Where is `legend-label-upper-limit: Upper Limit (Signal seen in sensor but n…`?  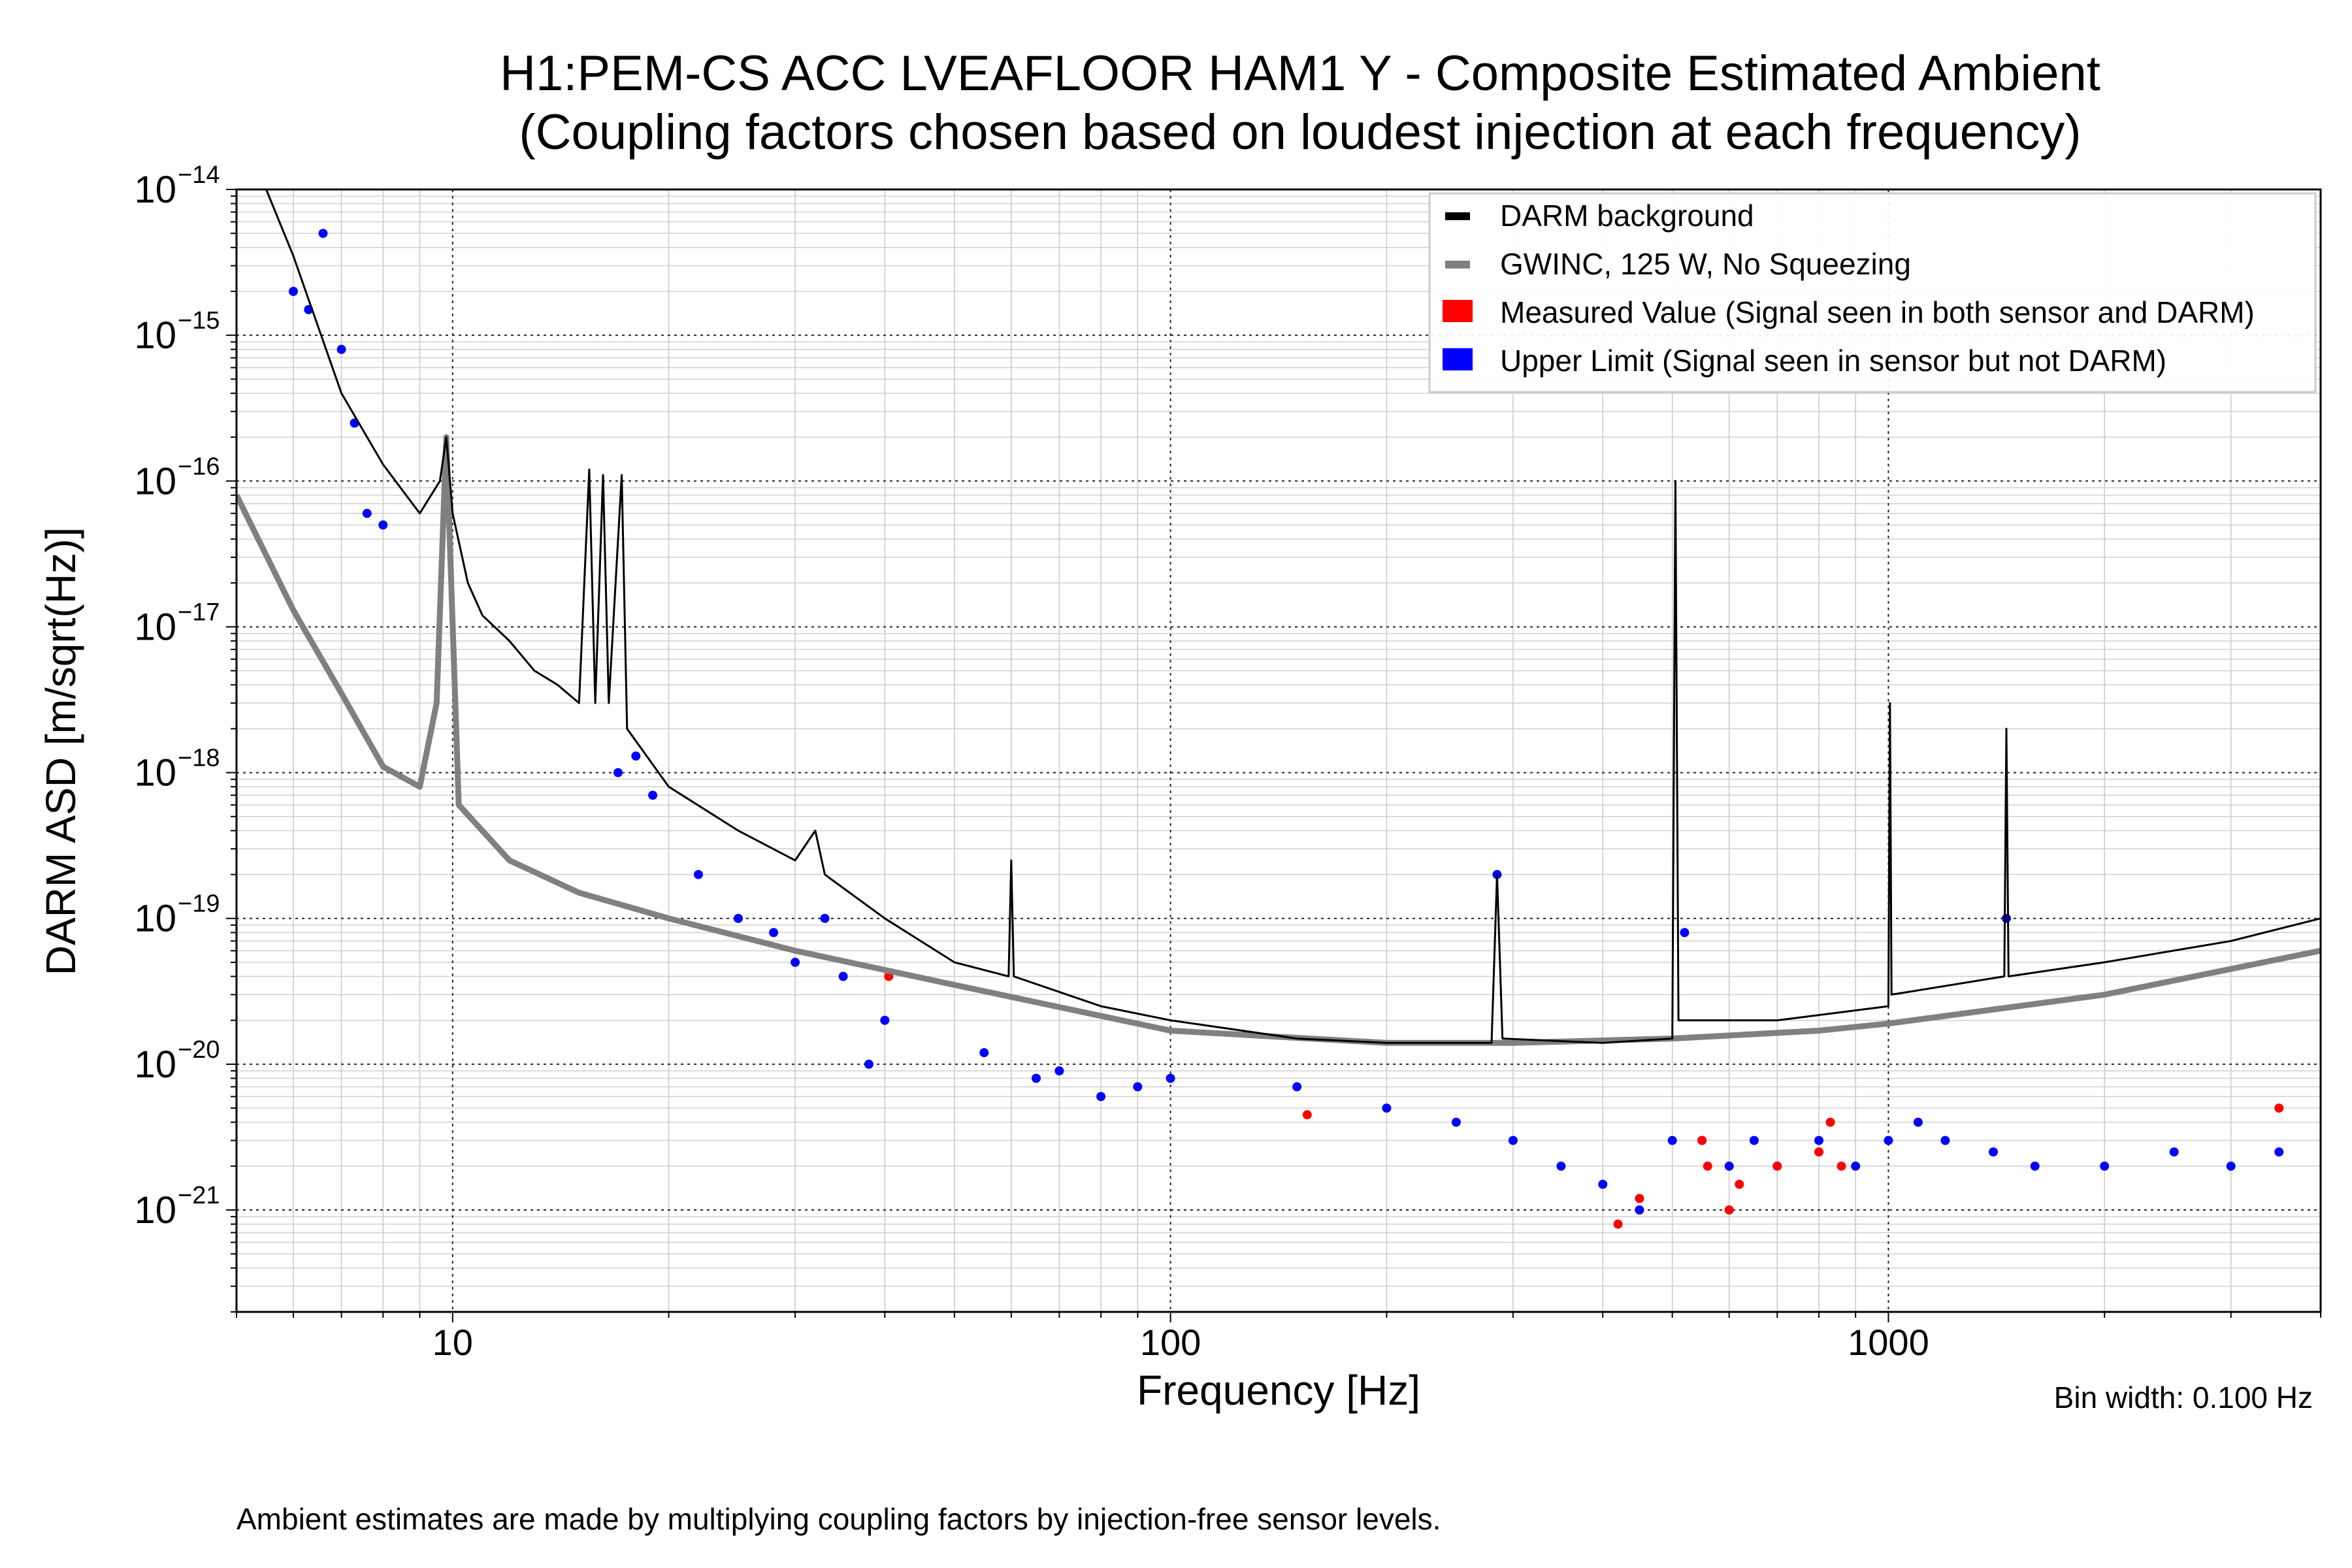 legend-label-upper-limit: Upper Limit (Signal seen in sensor but n… is located at coordinates (1833, 361).